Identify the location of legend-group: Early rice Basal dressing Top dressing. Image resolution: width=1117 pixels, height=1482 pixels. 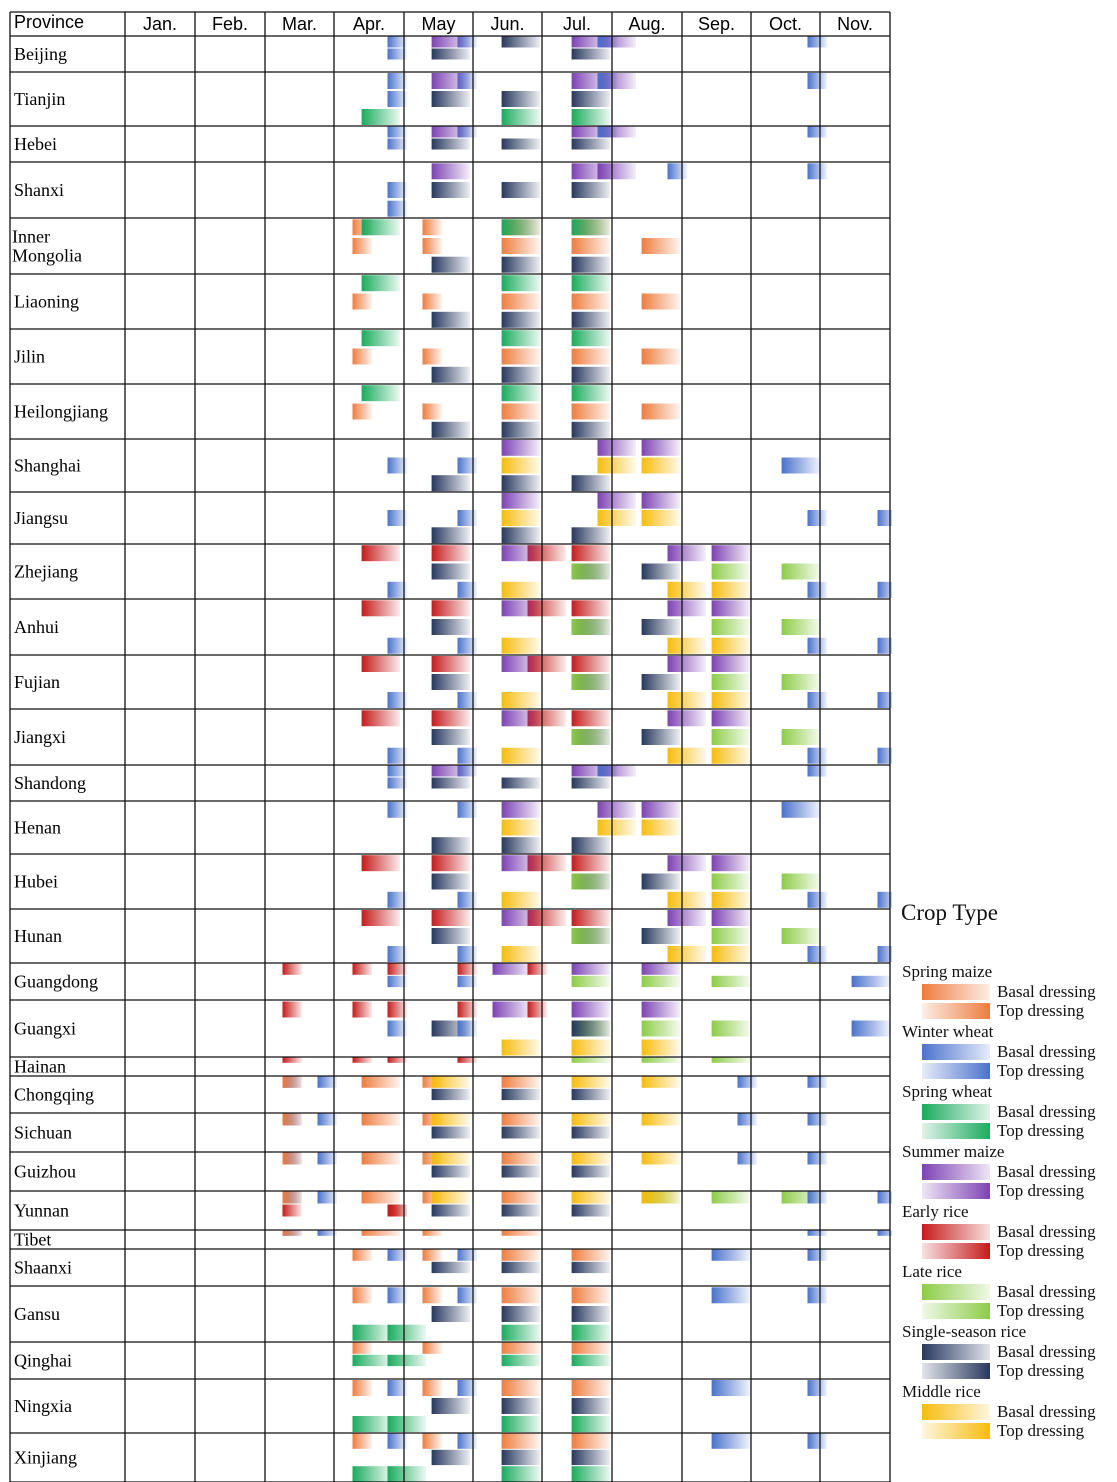
(1005, 1232).